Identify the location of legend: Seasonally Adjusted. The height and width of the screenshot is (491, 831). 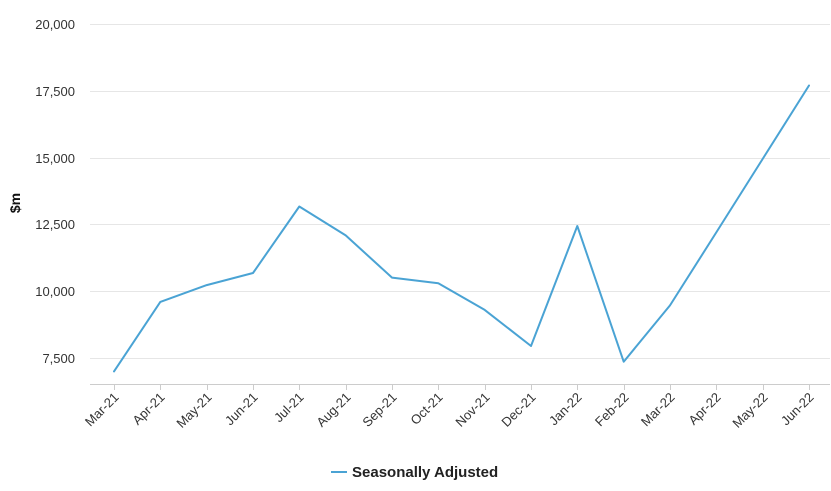
(414, 472).